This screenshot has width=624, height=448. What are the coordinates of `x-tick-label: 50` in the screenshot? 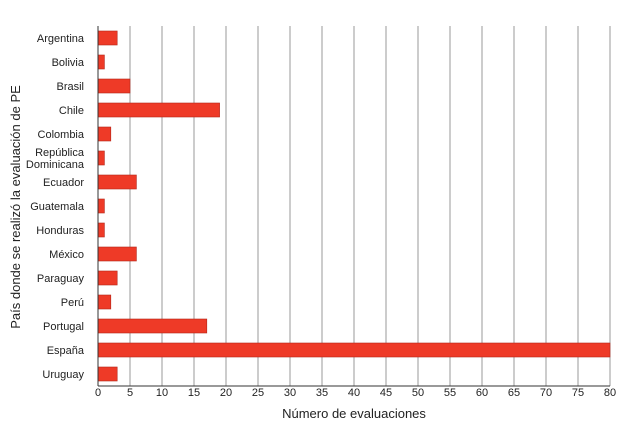 It's located at (418, 393).